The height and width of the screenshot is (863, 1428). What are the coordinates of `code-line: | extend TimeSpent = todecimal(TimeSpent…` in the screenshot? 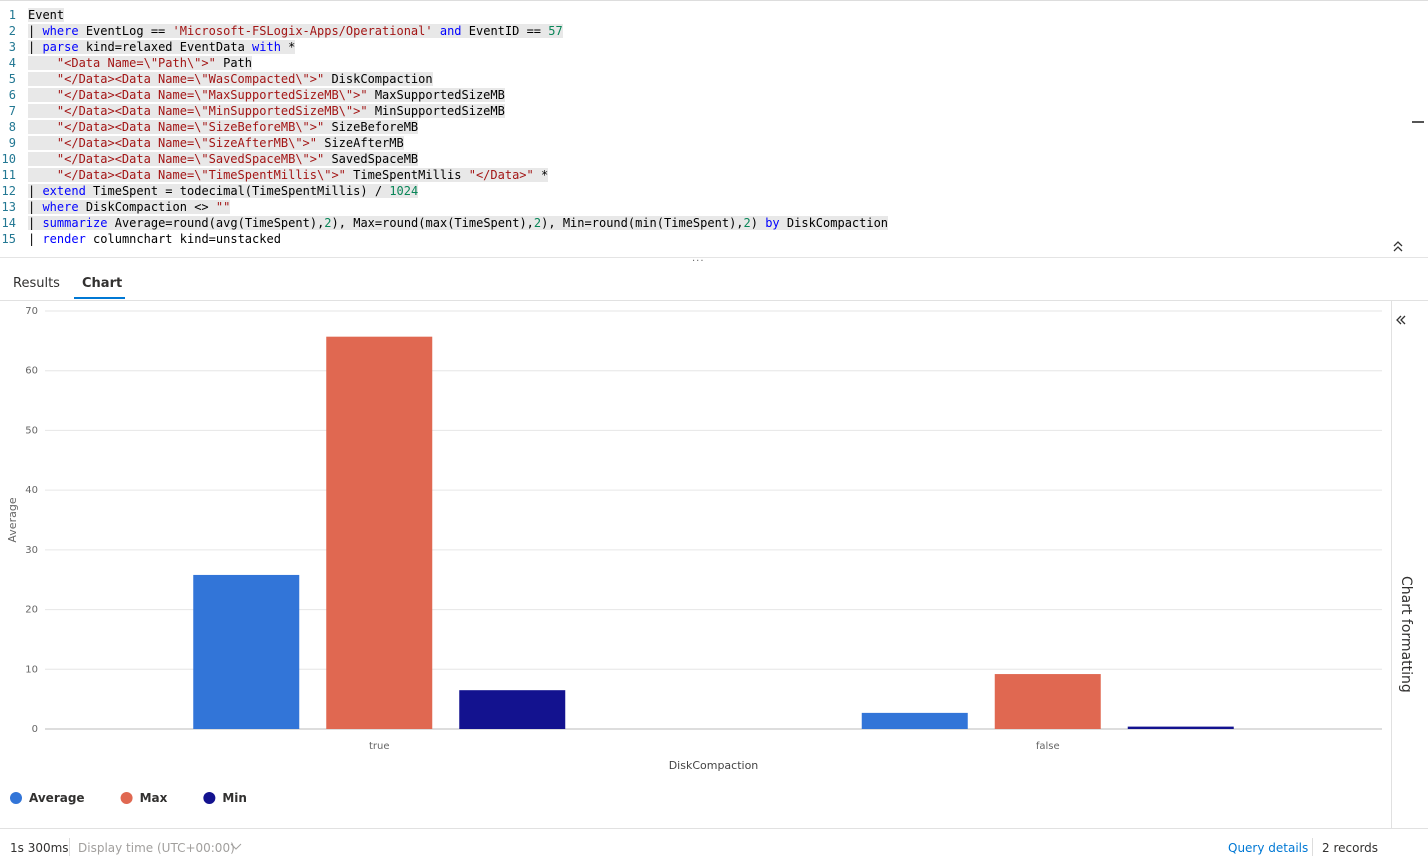 It's located at (223, 191).